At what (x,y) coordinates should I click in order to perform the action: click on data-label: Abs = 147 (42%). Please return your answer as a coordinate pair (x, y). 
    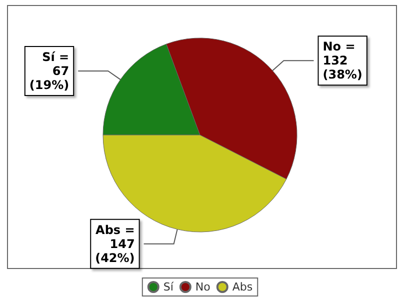
    Looking at the image, I should click on (115, 243).